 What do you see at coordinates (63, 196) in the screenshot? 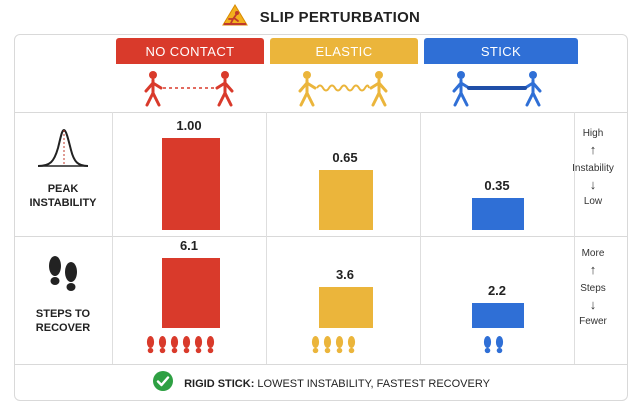
I see `row-label-peak-instability: PEAK INSTABILITY` at bounding box center [63, 196].